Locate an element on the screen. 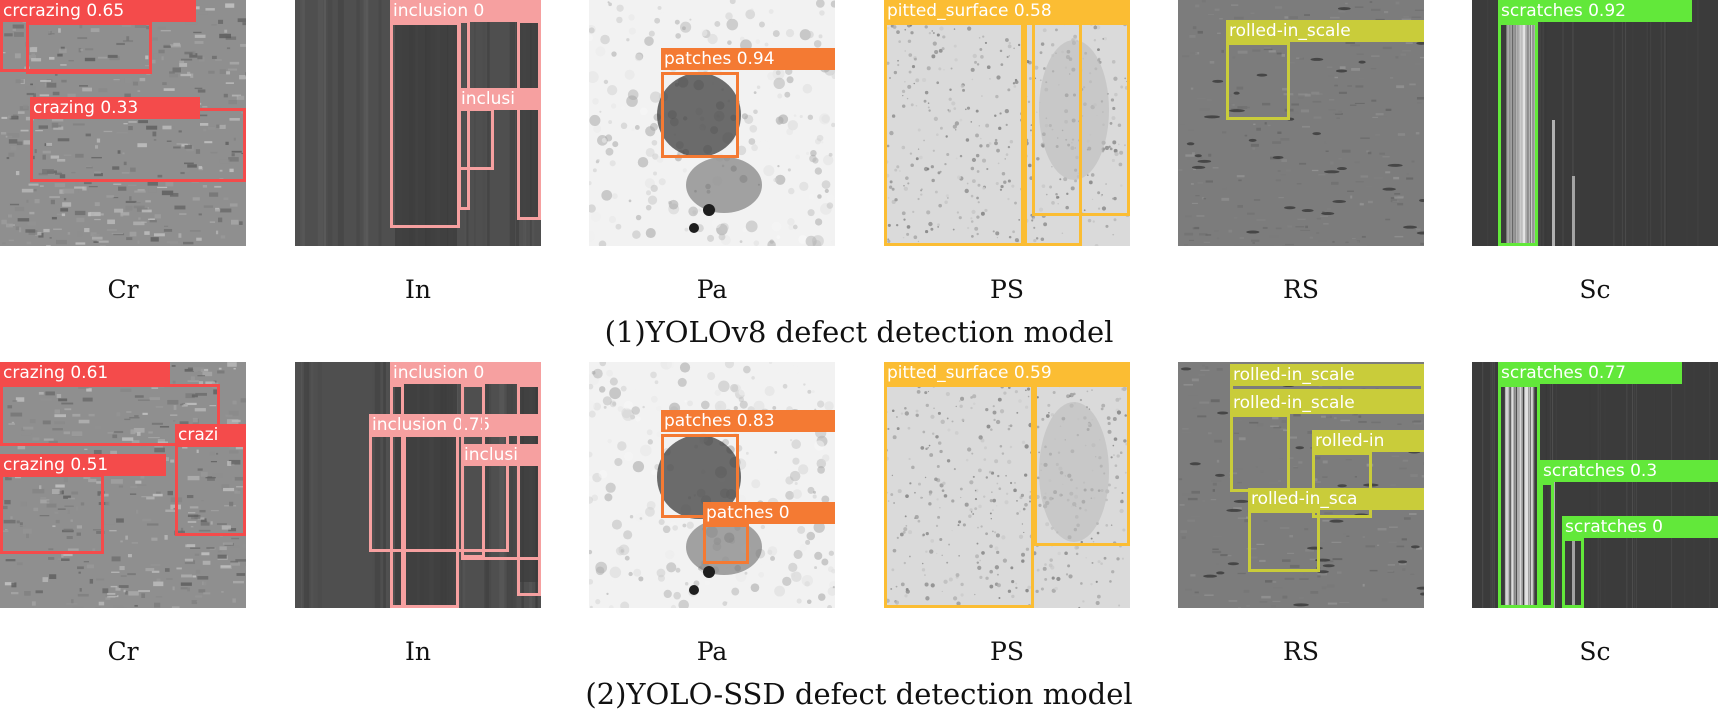 This screenshot has width=1718, height=724. detection-panel: rolled-in_scale is located at coordinates (1301, 123).